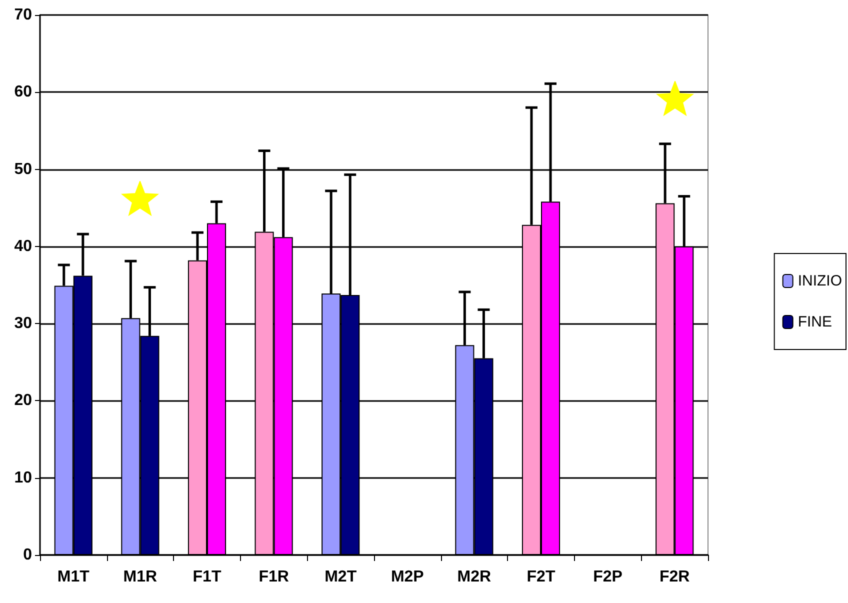 This screenshot has height=603, width=848. Describe the element at coordinates (407, 577) in the screenshot. I see `x-tick-label: M2P` at that location.